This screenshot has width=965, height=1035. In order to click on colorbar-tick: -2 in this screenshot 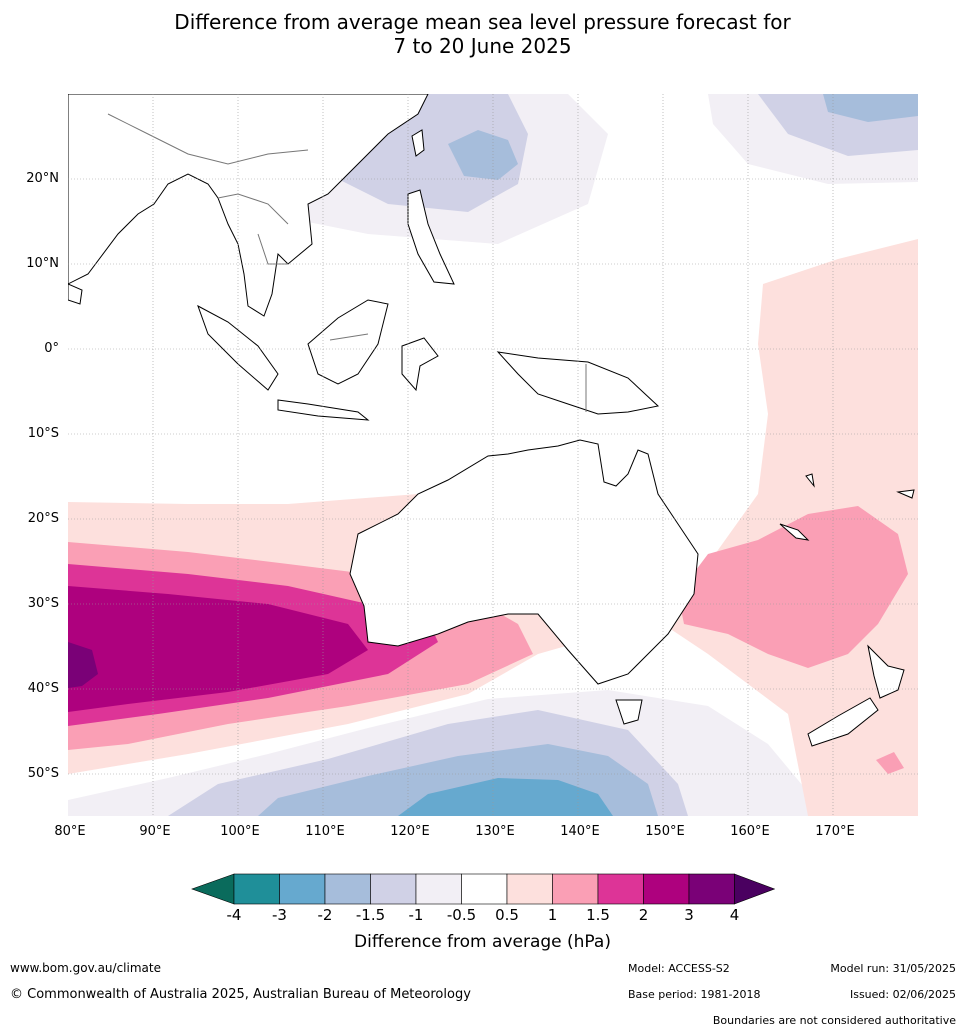, I will do `click(325, 915)`.